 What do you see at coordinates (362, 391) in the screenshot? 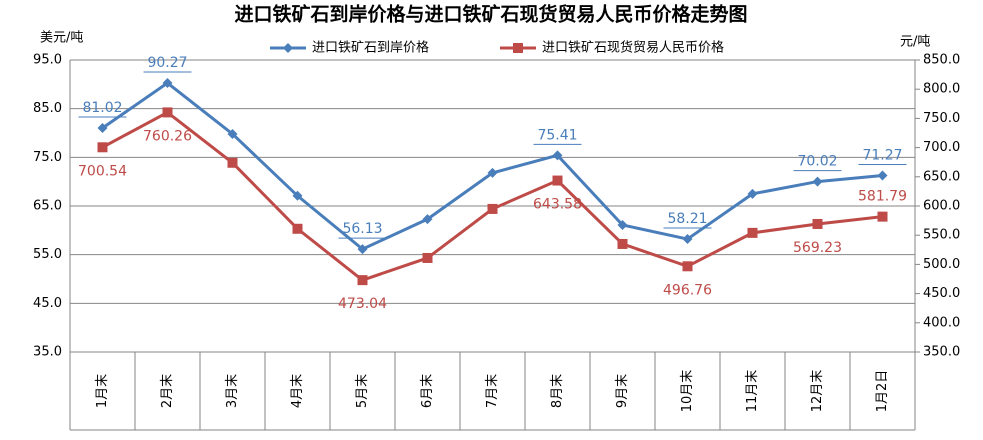
I see `x-tick-label: 5月末` at bounding box center [362, 391].